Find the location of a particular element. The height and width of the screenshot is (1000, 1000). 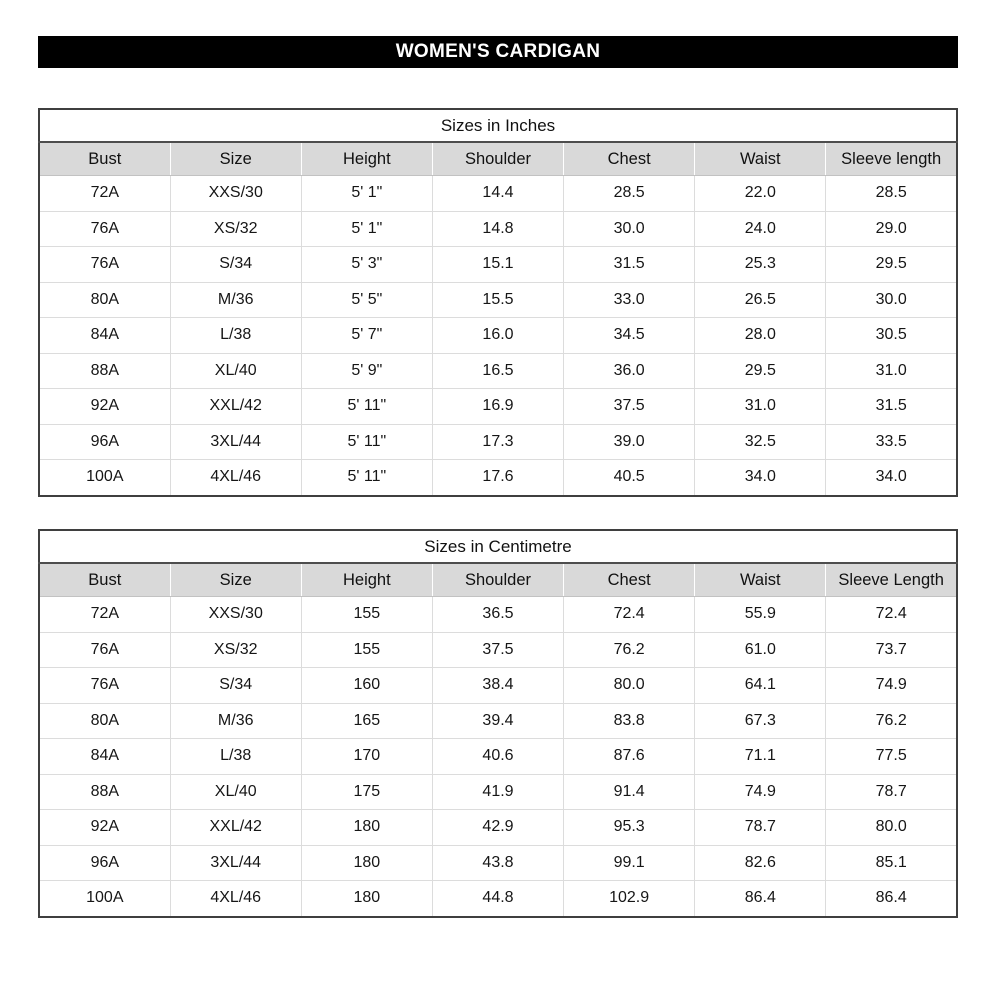

table-cell: 102.9 is located at coordinates (629, 898).